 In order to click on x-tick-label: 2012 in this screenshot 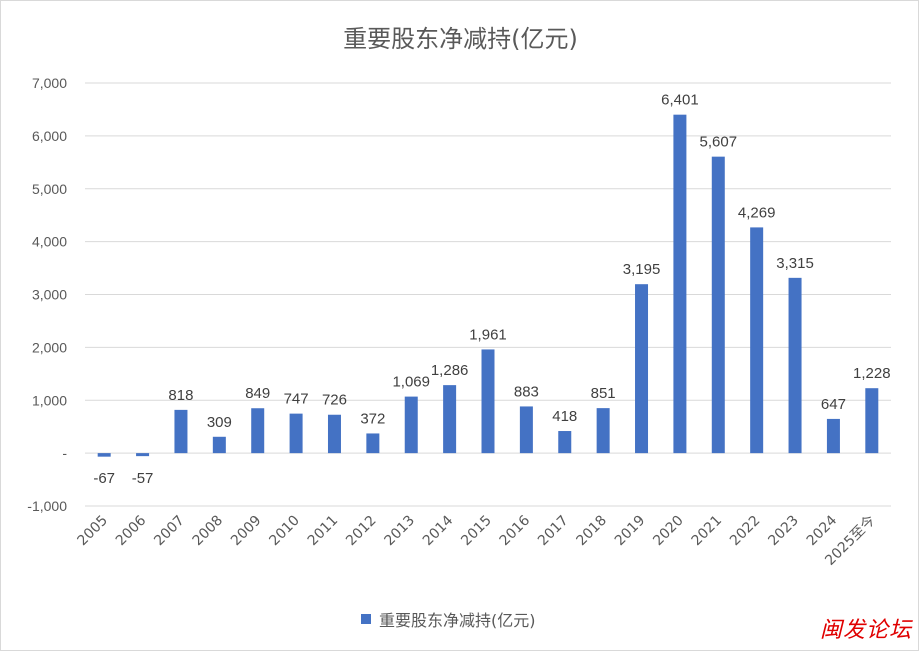, I will do `click(361, 531)`.